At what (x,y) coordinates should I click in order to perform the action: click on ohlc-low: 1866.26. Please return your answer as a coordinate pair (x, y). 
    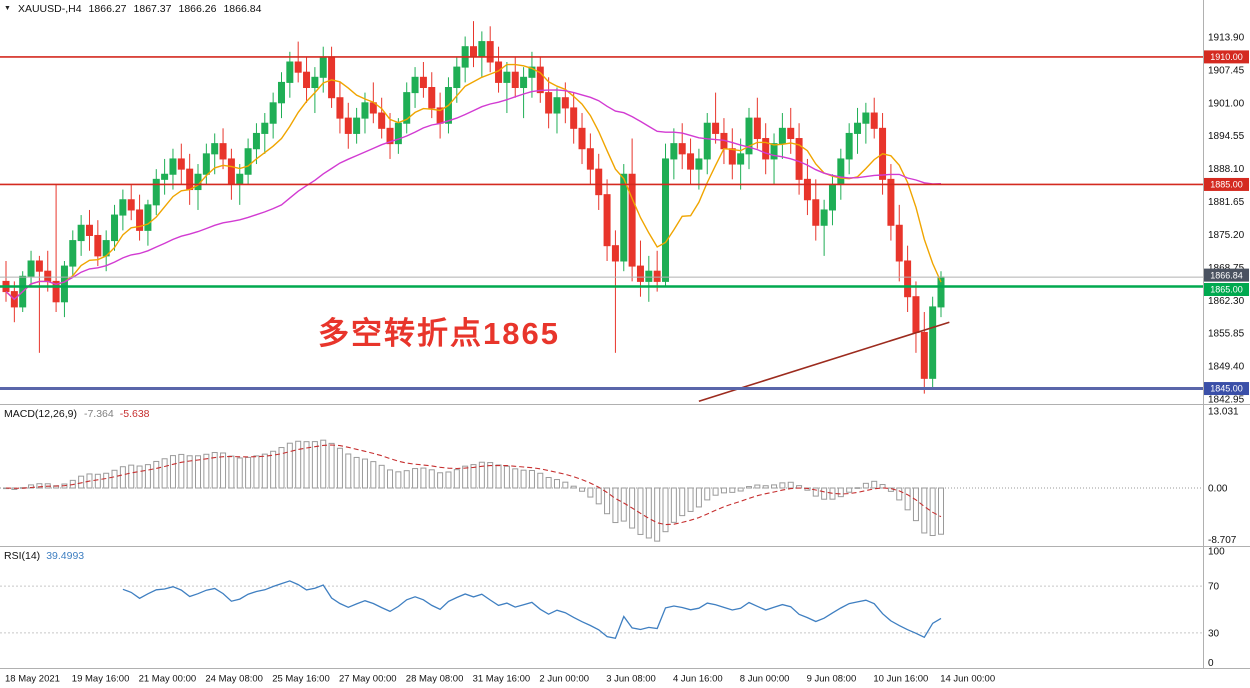
    Looking at the image, I should click on (197, 9).